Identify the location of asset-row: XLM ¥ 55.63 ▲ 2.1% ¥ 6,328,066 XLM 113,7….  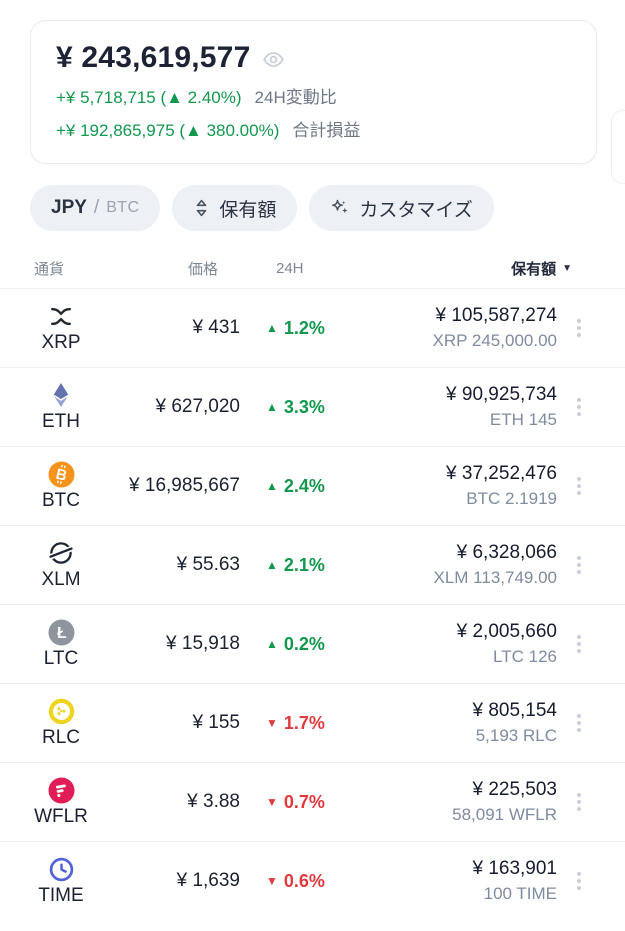
(312, 564).